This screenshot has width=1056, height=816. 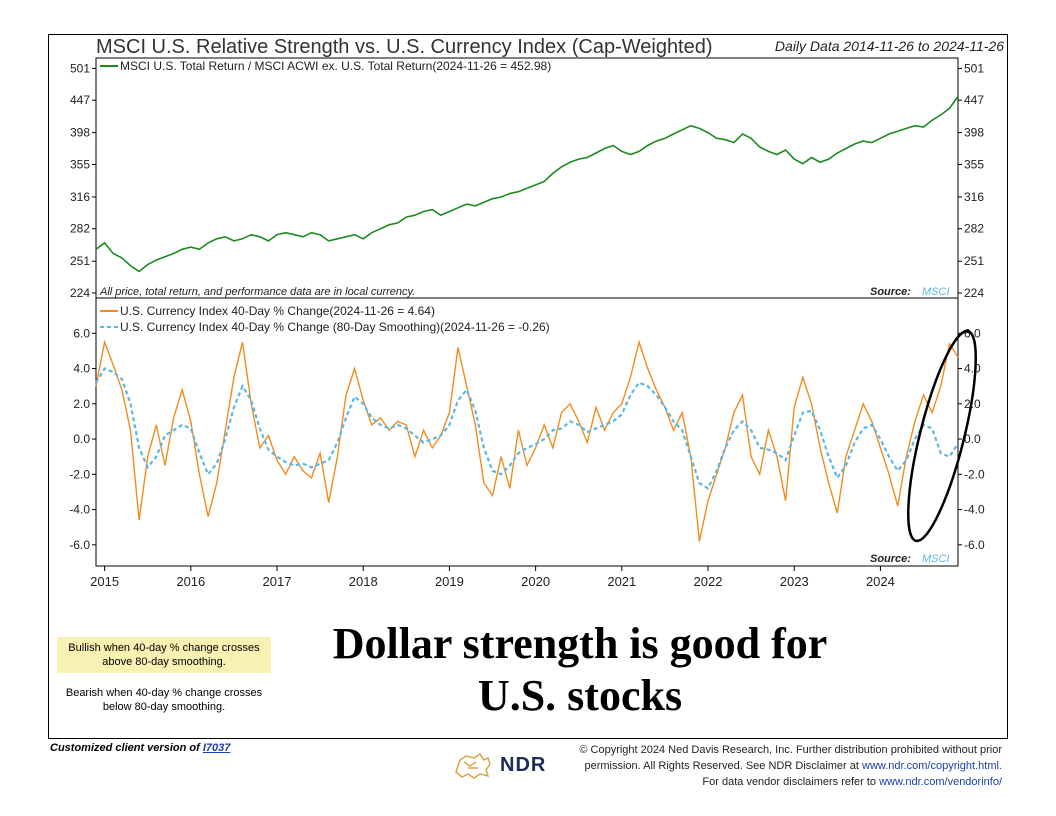 I want to click on top-ytick-label-right: 316, so click(x=974, y=197).